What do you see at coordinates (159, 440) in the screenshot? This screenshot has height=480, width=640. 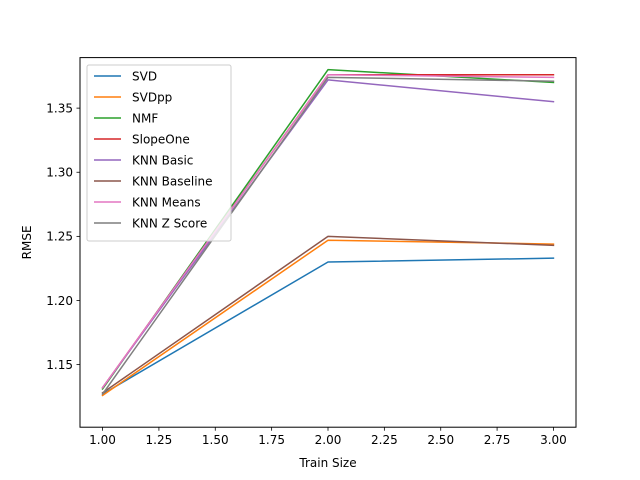 I see `x-tick-label: 1.25` at bounding box center [159, 440].